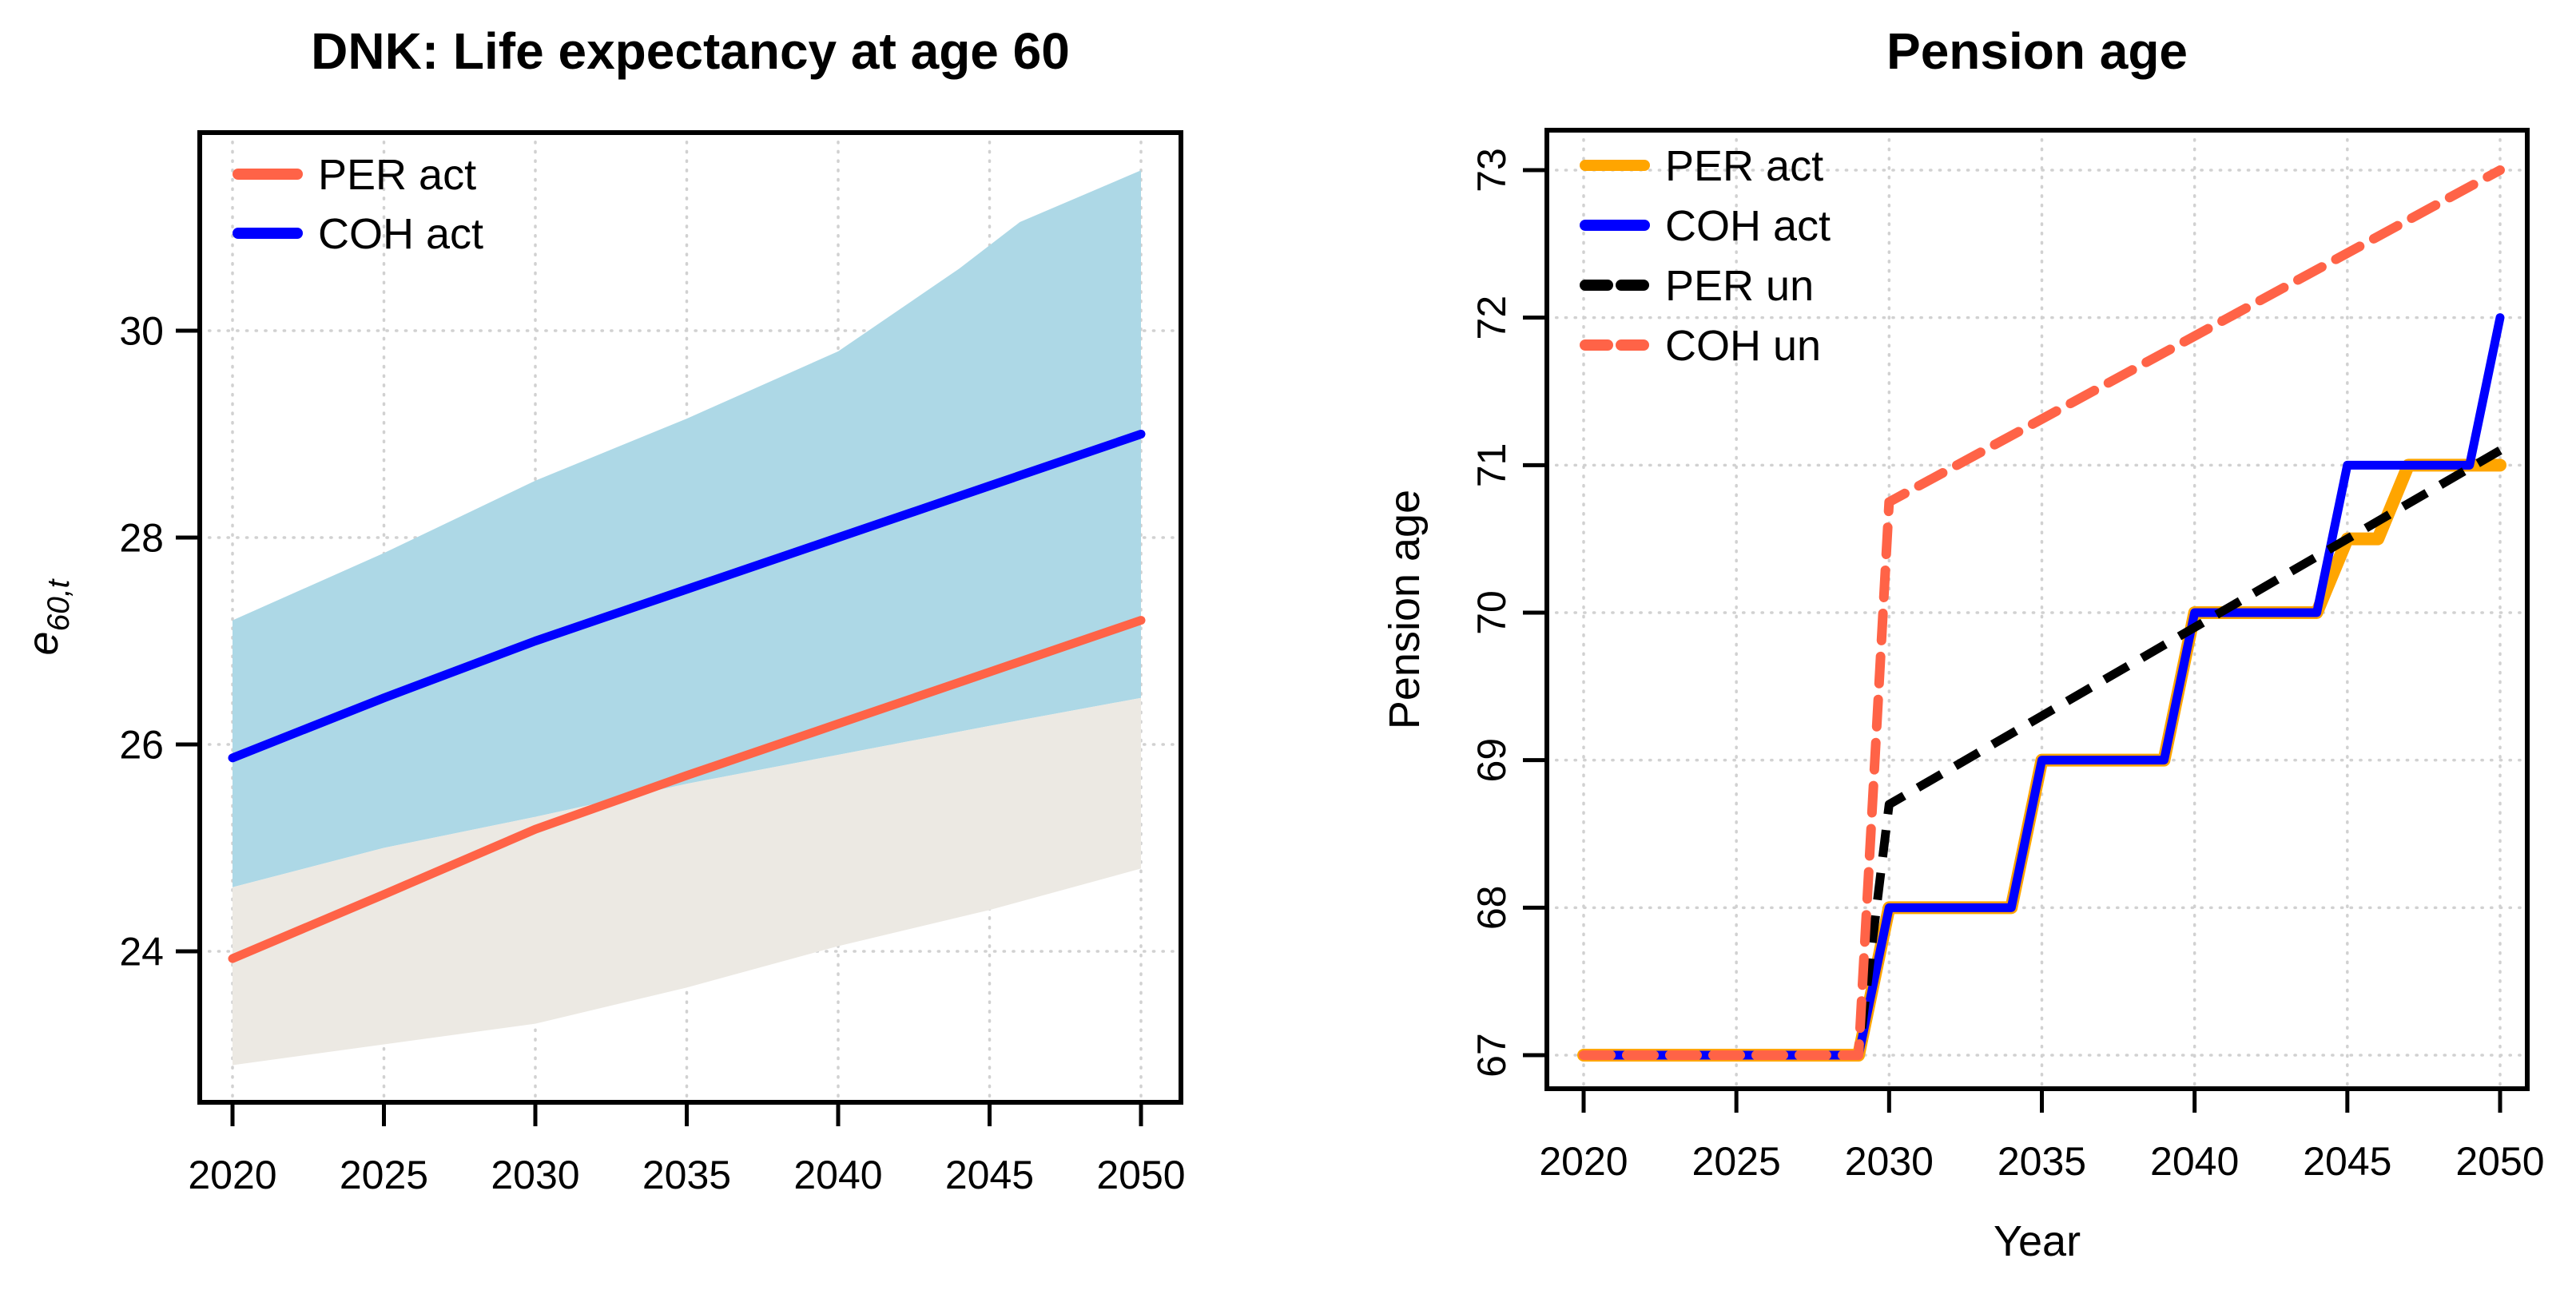 Image resolution: width=2576 pixels, height=1290 pixels. I want to click on y-tick-label: 67, so click(1491, 1055).